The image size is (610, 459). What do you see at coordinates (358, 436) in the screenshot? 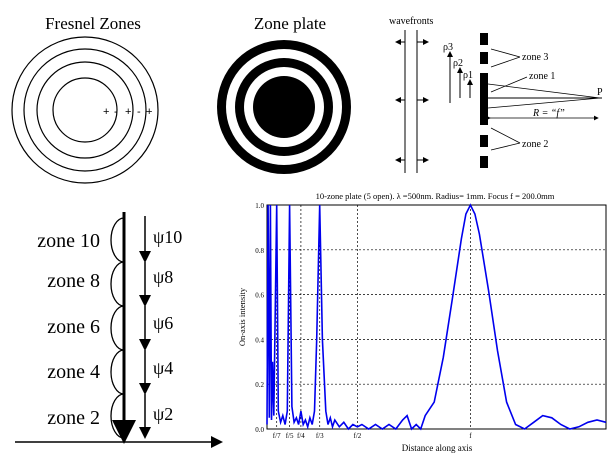
I see `x-tick-label: f/2` at bounding box center [358, 436].